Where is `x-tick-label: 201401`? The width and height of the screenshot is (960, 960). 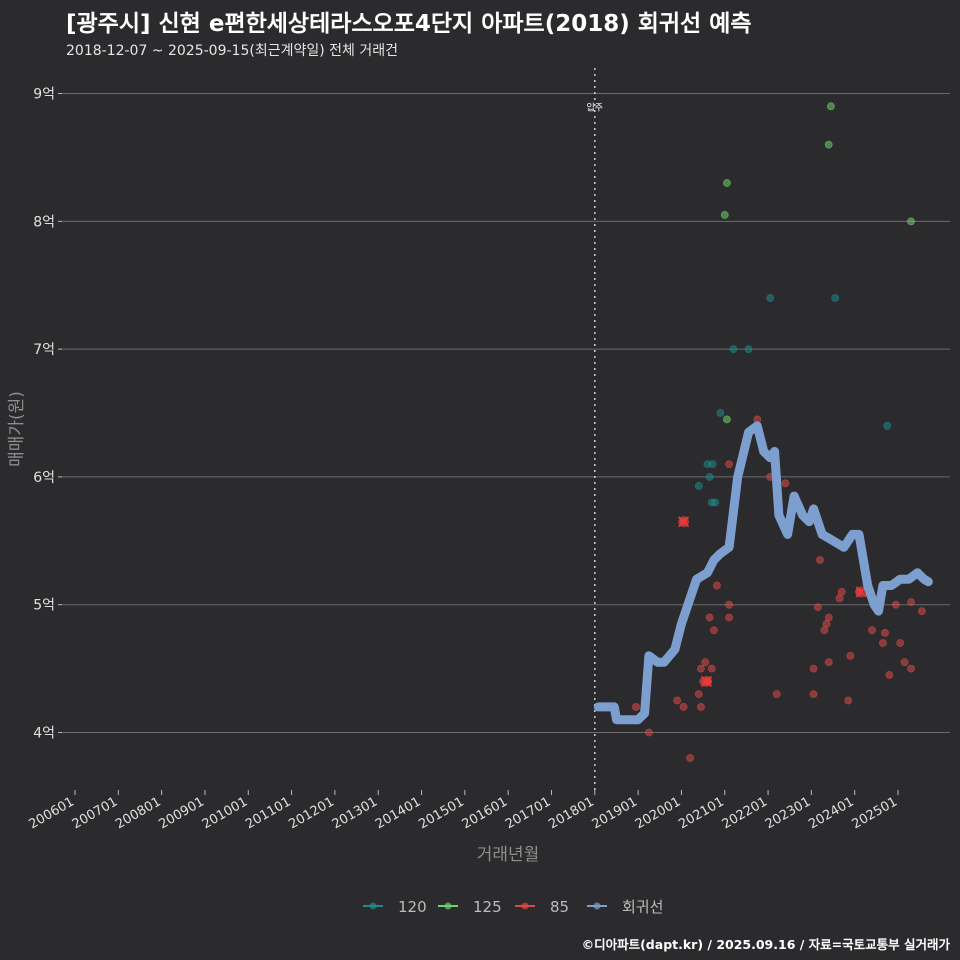 x-tick-label: 201401 is located at coordinates (398, 813).